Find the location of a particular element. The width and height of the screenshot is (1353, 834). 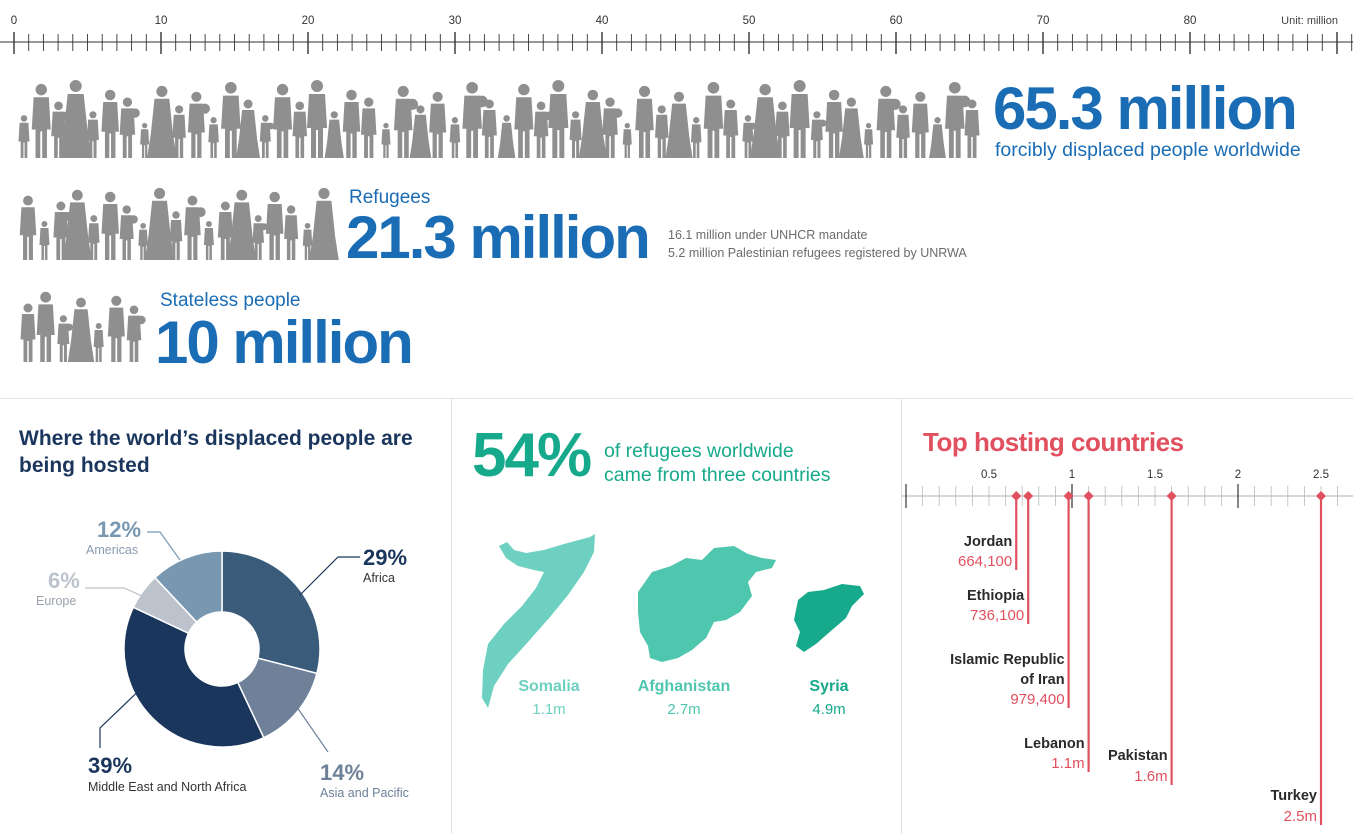

scale-tick-label: 40 is located at coordinates (602, 21).